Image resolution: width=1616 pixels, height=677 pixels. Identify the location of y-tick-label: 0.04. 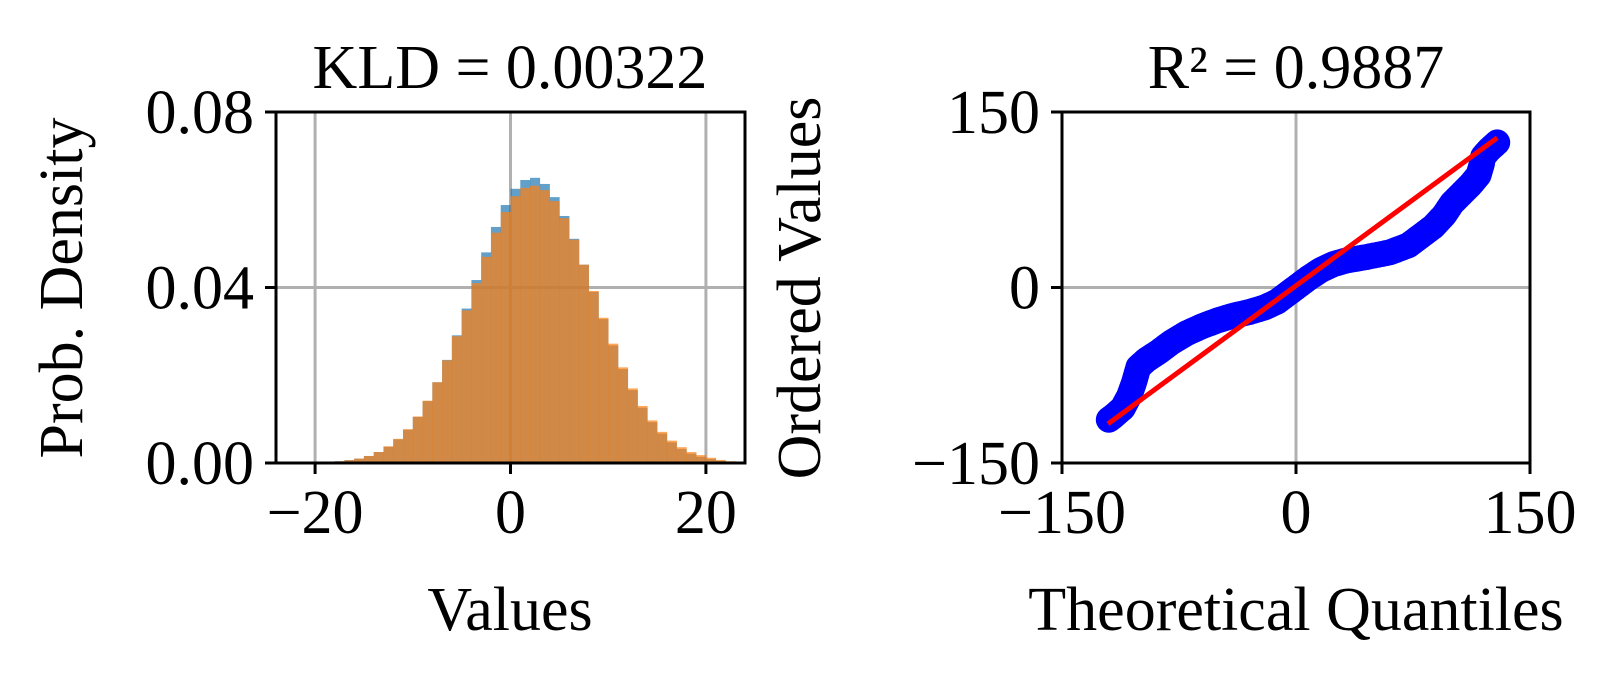
(200, 289).